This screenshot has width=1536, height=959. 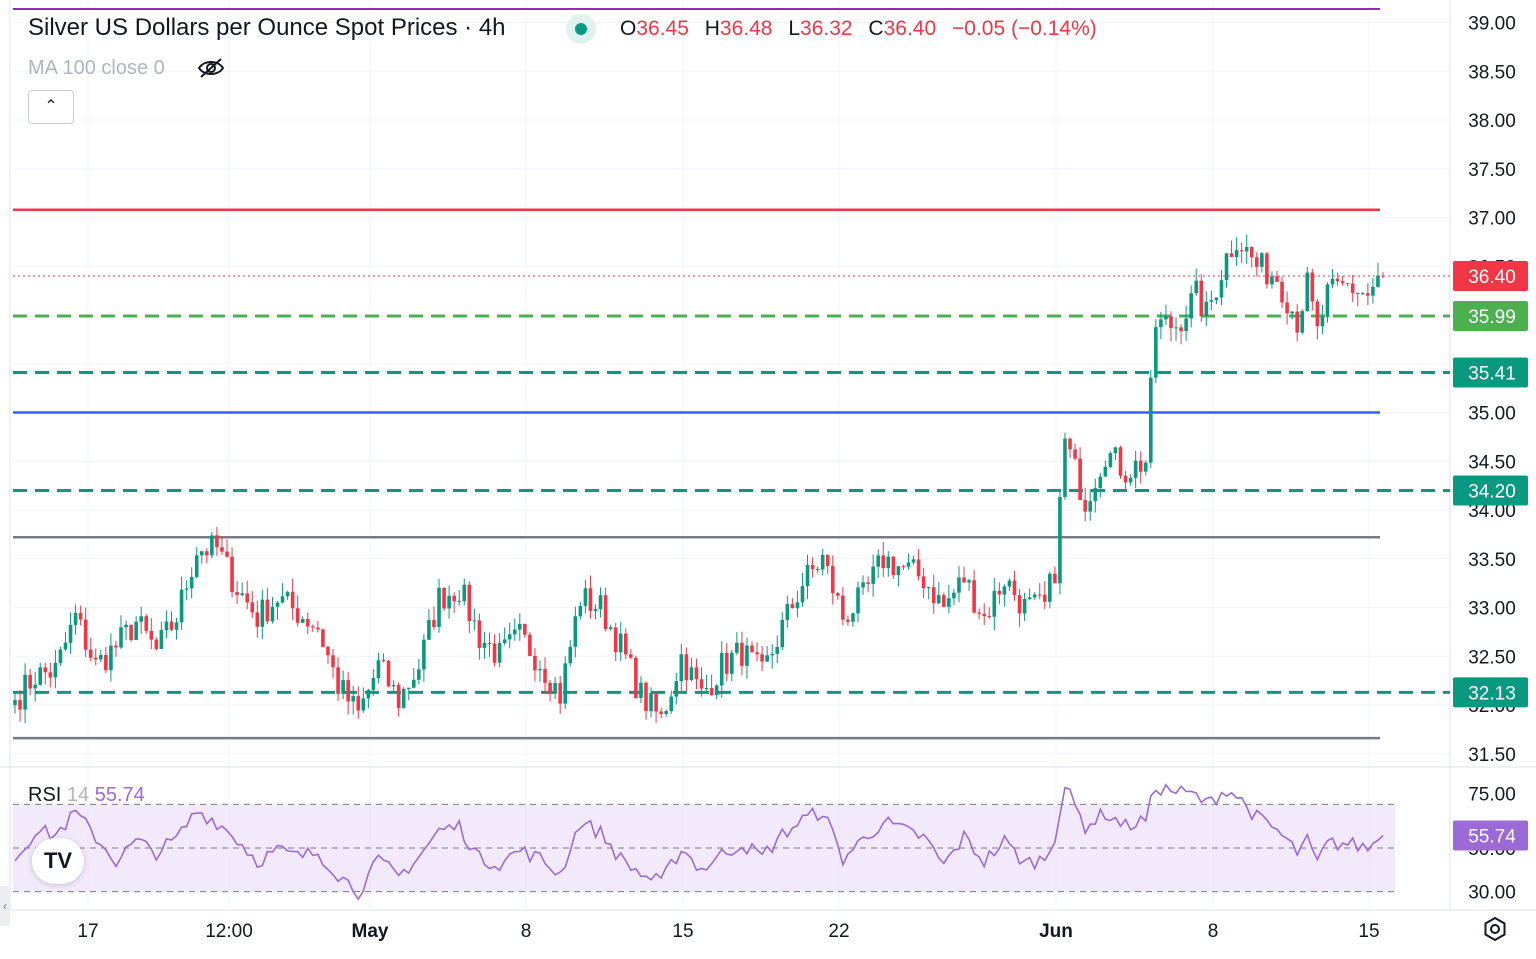 I want to click on change-value: −0.05 (−0.14%), so click(x=1024, y=28).